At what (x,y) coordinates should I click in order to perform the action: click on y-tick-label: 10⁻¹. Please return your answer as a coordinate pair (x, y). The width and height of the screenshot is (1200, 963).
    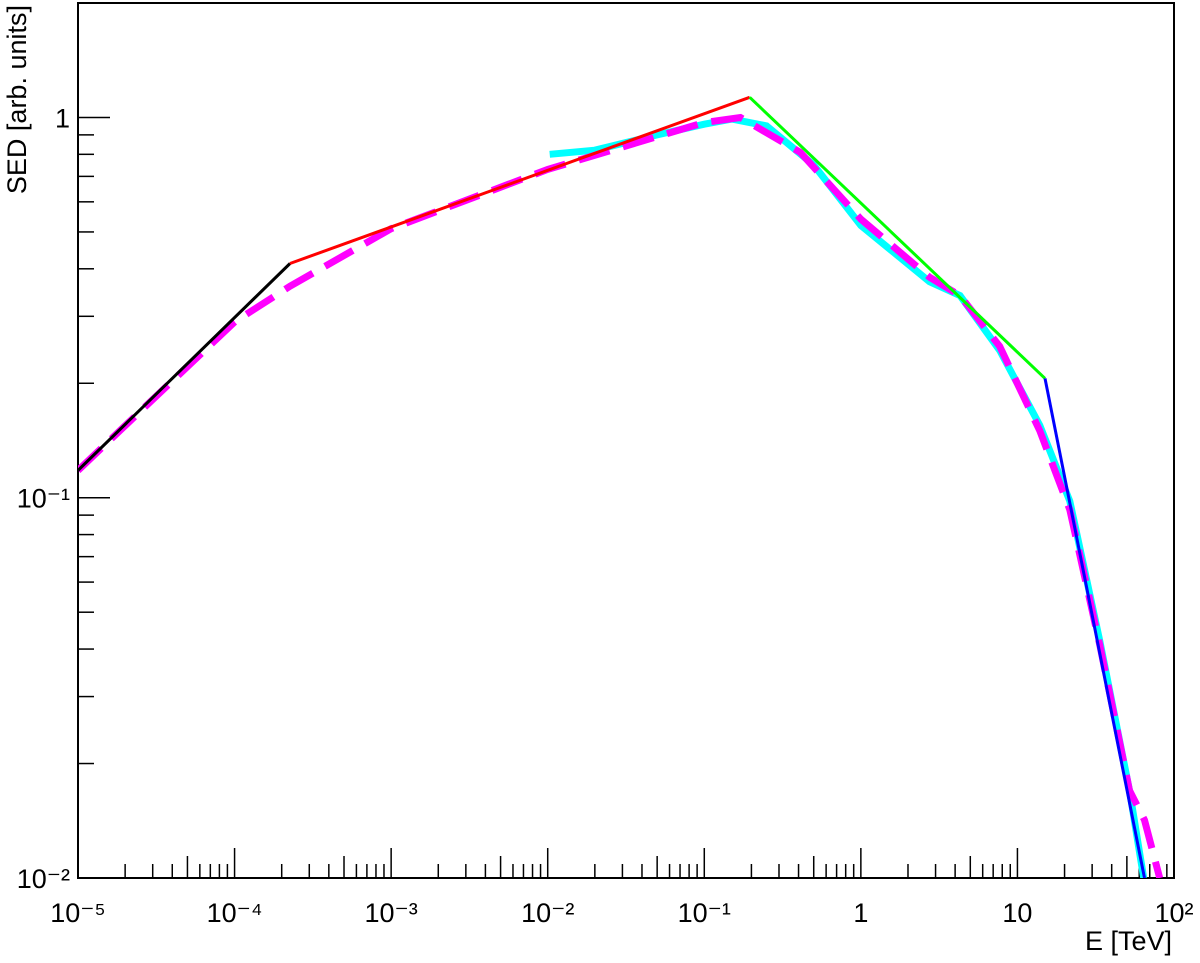
    Looking at the image, I should click on (43, 499).